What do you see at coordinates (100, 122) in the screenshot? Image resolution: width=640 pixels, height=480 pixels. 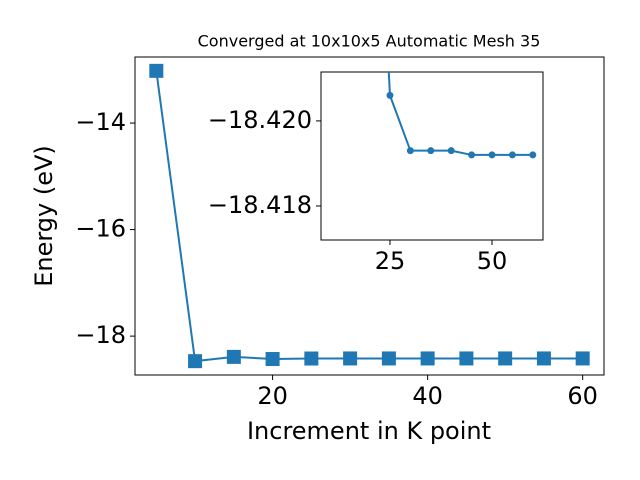 I see `y-tick-label: −14` at bounding box center [100, 122].